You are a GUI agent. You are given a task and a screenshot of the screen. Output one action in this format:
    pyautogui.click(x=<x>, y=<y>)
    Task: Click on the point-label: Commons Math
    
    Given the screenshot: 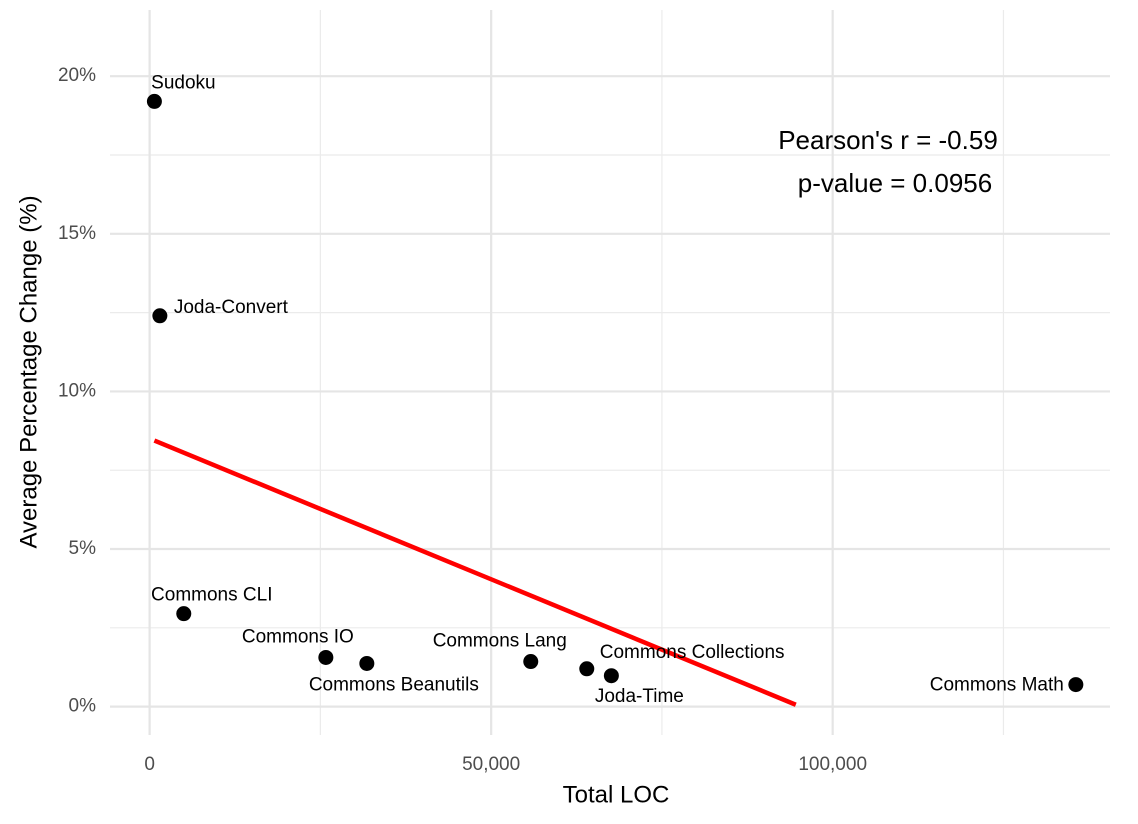 What is the action you would take?
    pyautogui.click(x=997, y=685)
    